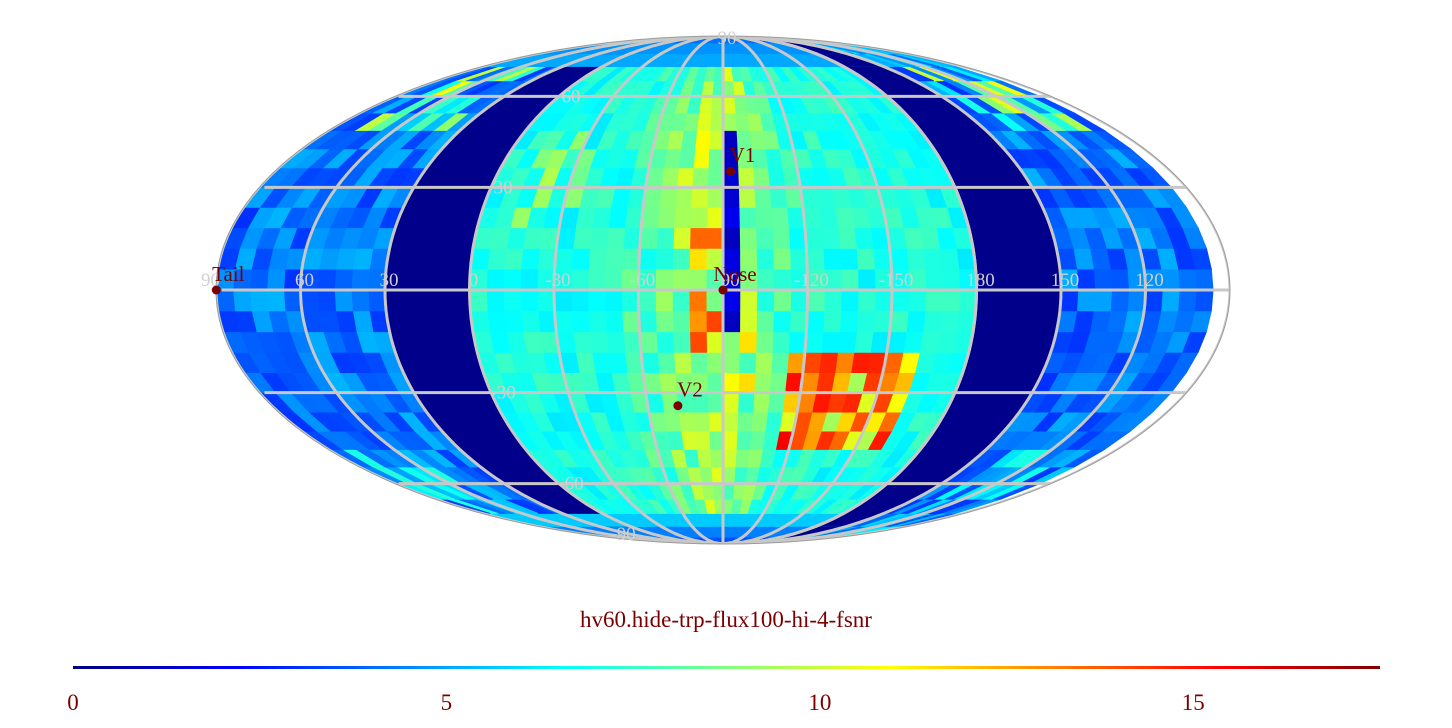 The height and width of the screenshot is (728, 1452). I want to click on colorbar: 0 5 10 15, so click(723, 690).